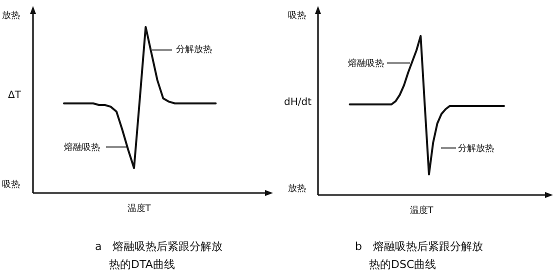 This screenshot has height=278, width=553. What do you see at coordinates (15, 95) in the screenshot?
I see `y-axis-title: ΔT` at bounding box center [15, 95].